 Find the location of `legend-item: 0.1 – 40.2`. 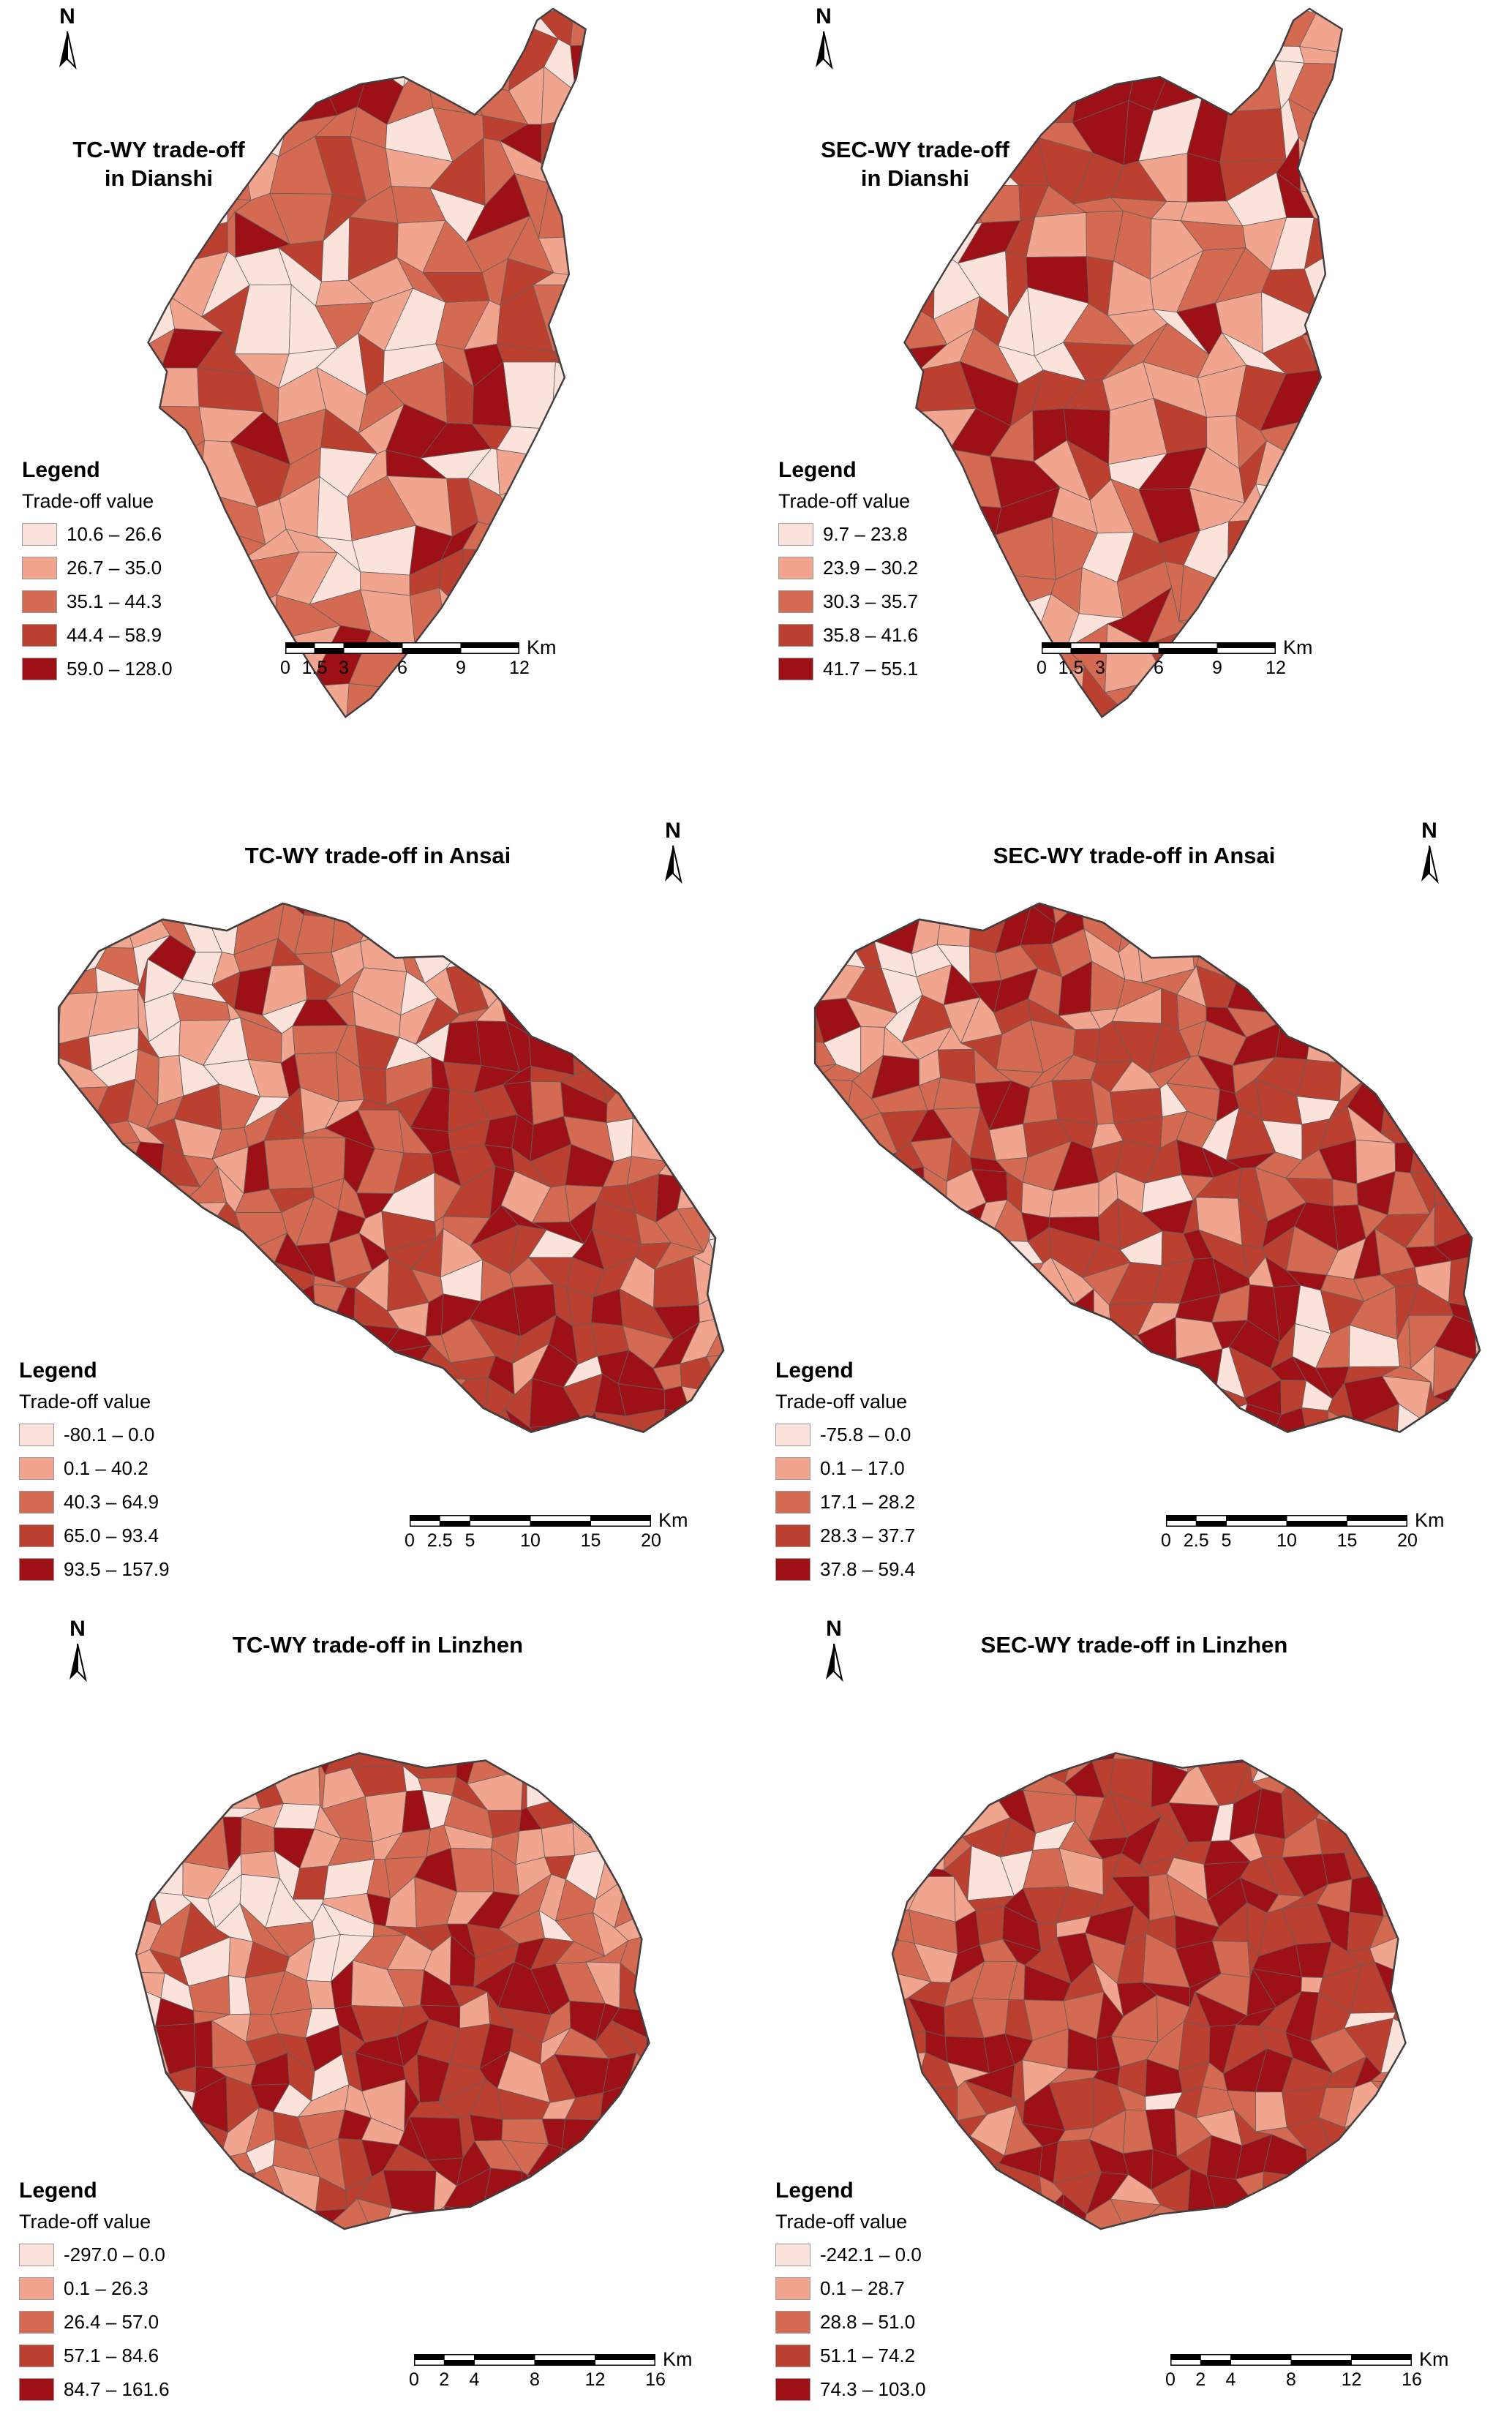

legend-item: 0.1 – 40.2 is located at coordinates (94, 1468).